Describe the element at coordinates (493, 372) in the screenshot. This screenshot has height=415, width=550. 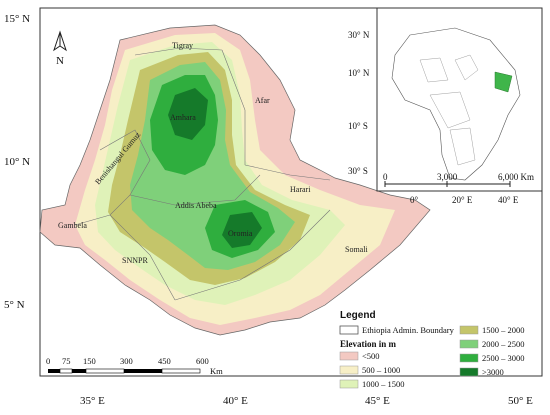
I see `legend-label-gt3000: >3000` at that location.